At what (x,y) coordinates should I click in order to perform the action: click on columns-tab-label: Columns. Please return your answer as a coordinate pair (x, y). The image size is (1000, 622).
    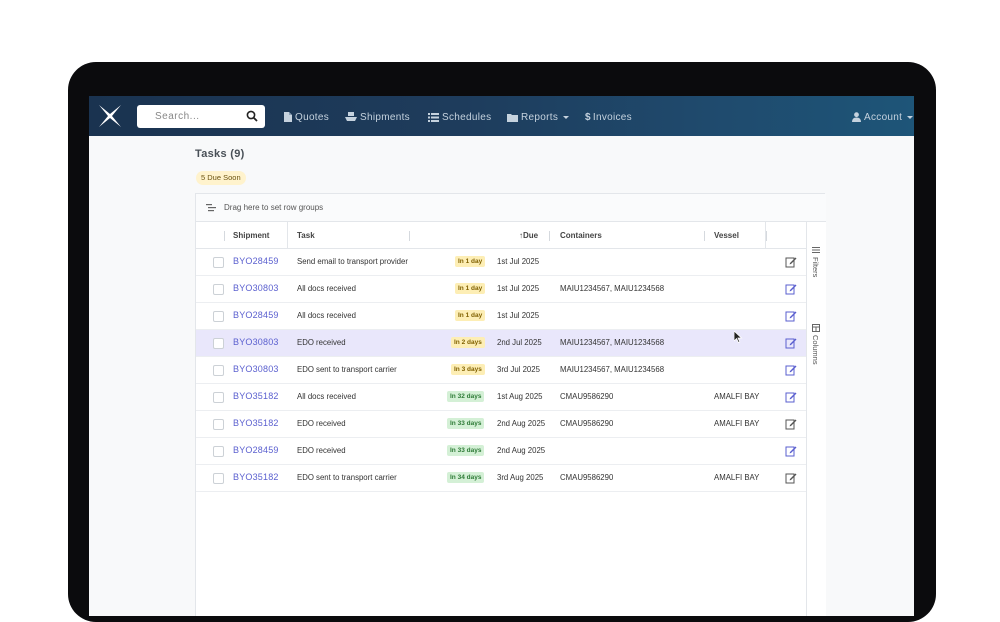
    Looking at the image, I should click on (815, 350).